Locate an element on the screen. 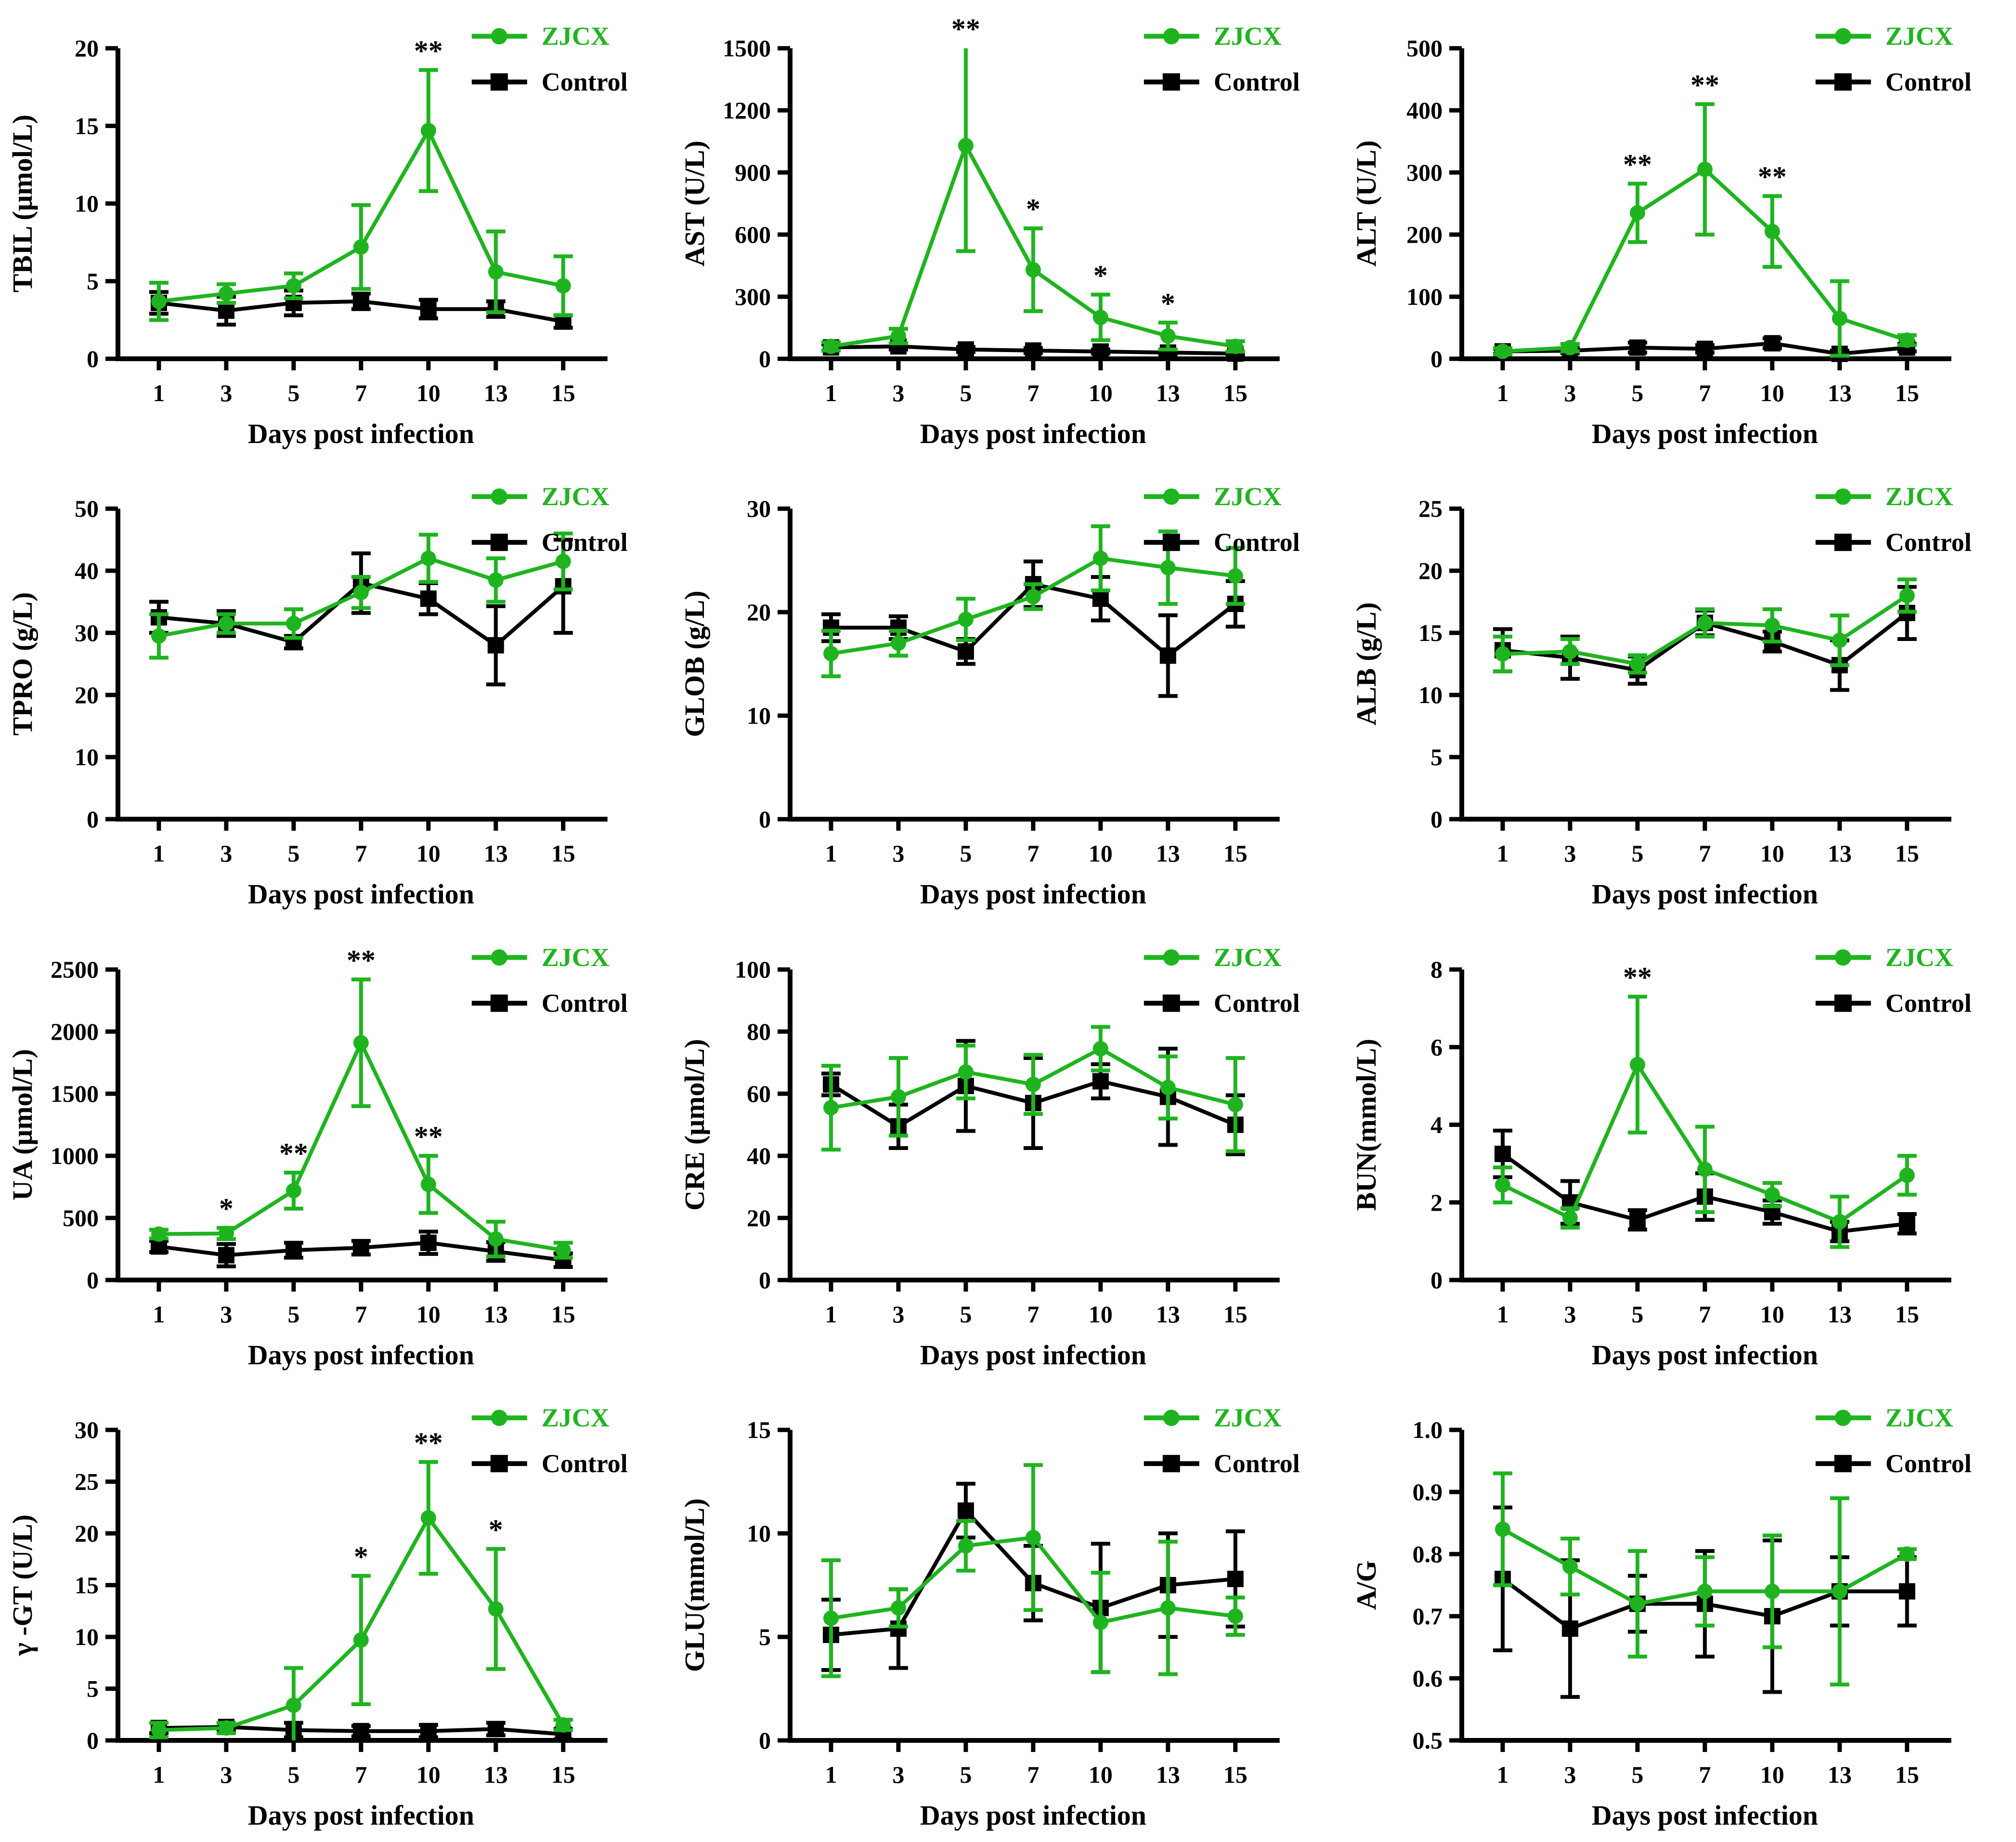 This screenshot has height=1842, width=2016. y-tick-label: 20 is located at coordinates (1430, 570).